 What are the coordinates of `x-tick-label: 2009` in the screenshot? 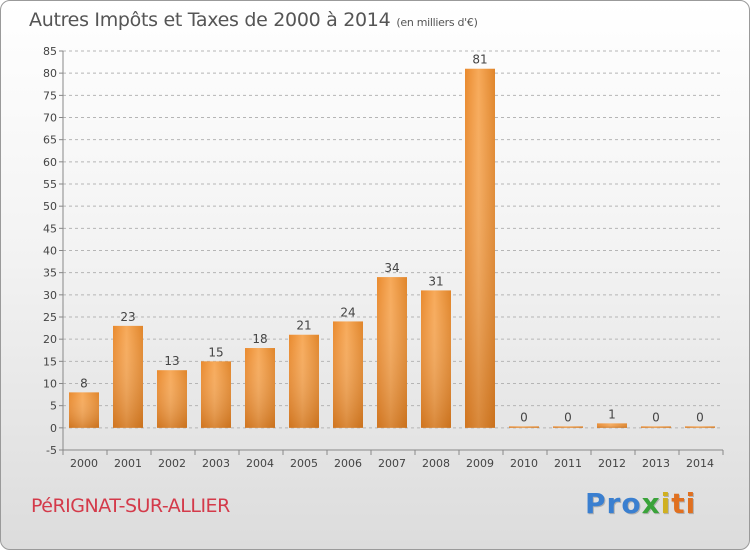 It's located at (480, 463).